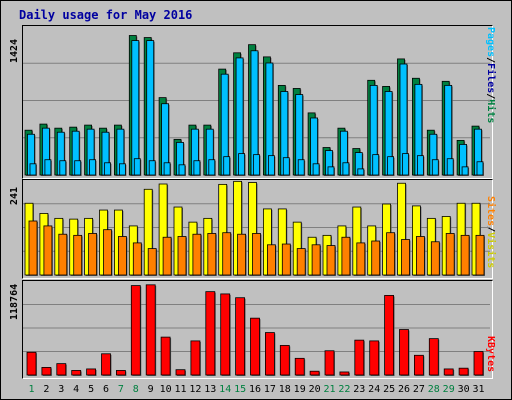 The image size is (512, 400). What do you see at coordinates (478, 389) in the screenshot?
I see `day-tick-label: 31` at bounding box center [478, 389].